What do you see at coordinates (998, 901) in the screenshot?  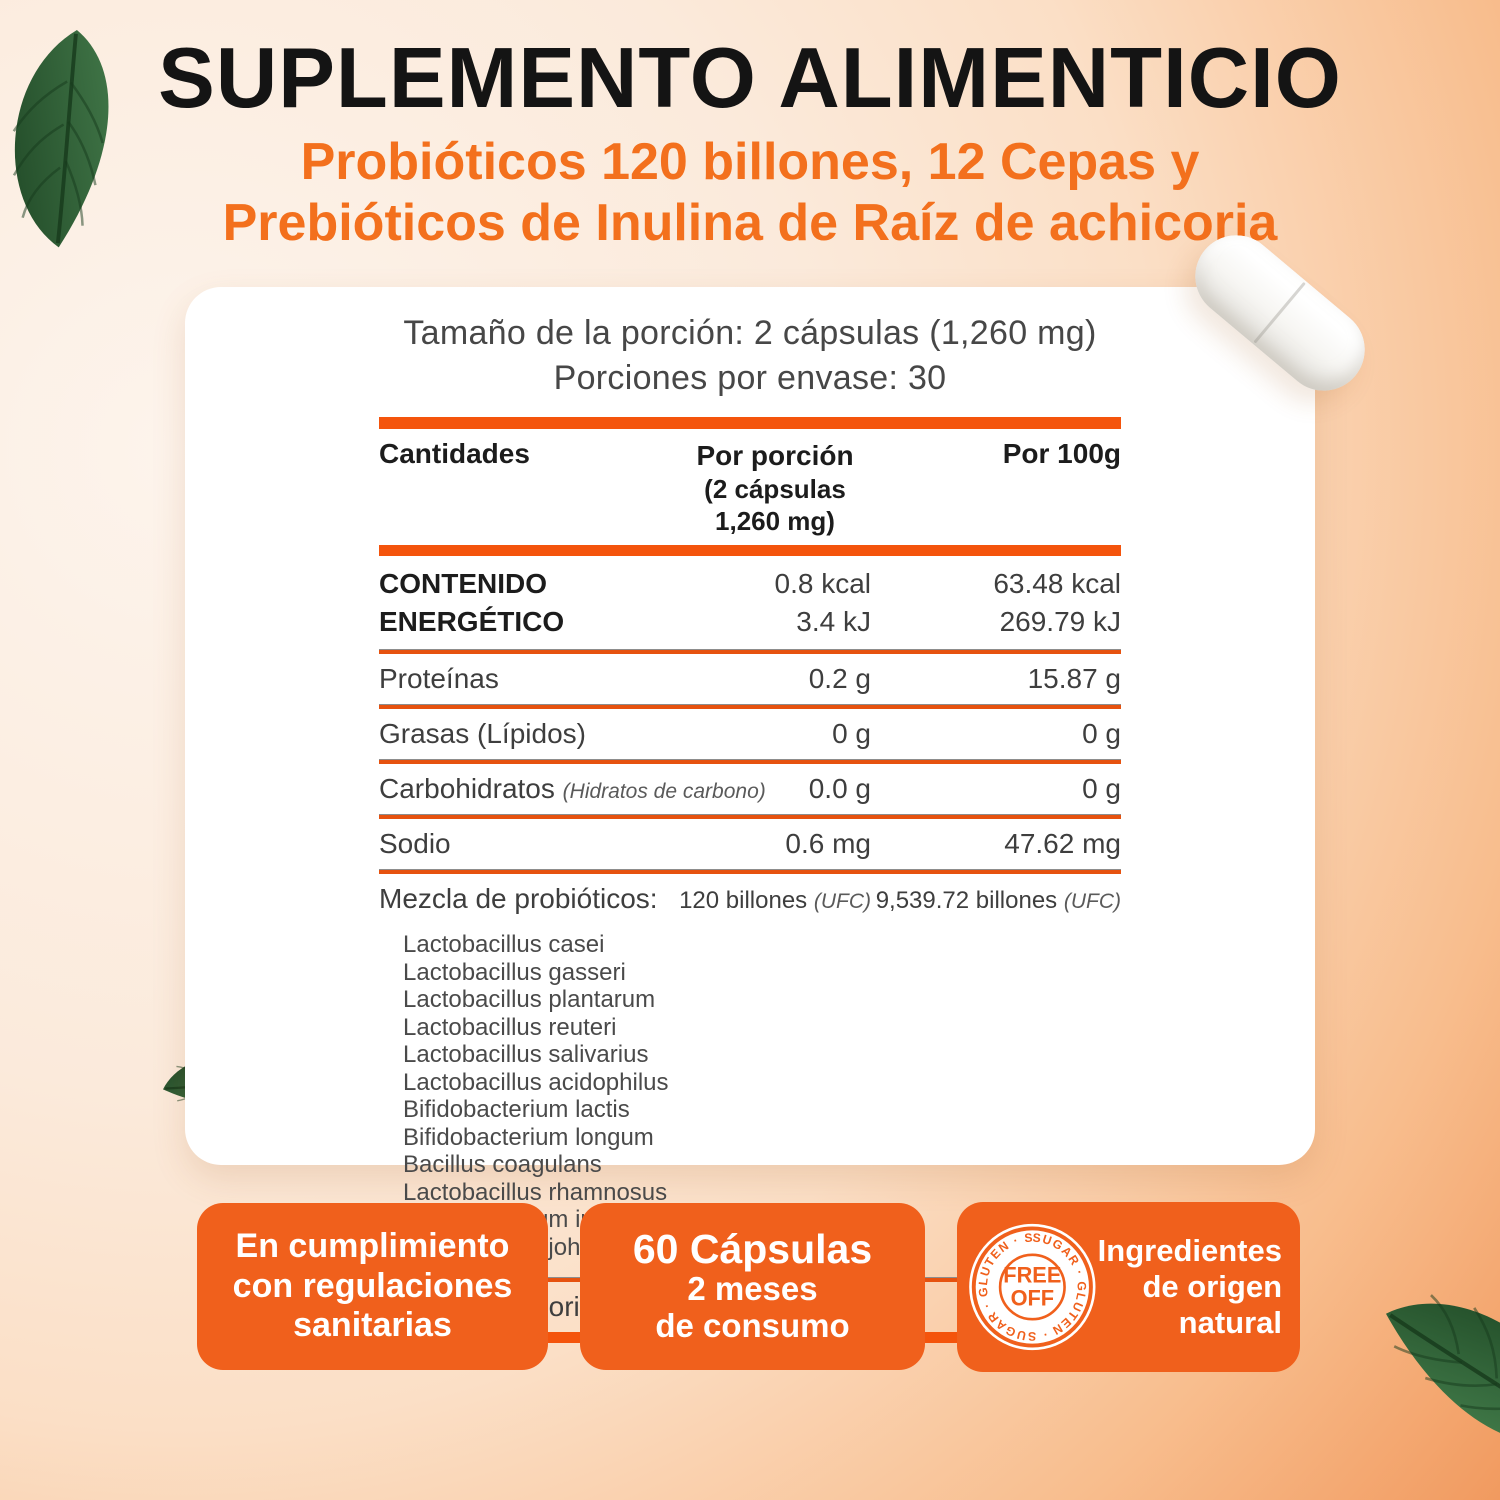 I see `row-per-100g: 9,539.72 billones (UFC)` at bounding box center [998, 901].